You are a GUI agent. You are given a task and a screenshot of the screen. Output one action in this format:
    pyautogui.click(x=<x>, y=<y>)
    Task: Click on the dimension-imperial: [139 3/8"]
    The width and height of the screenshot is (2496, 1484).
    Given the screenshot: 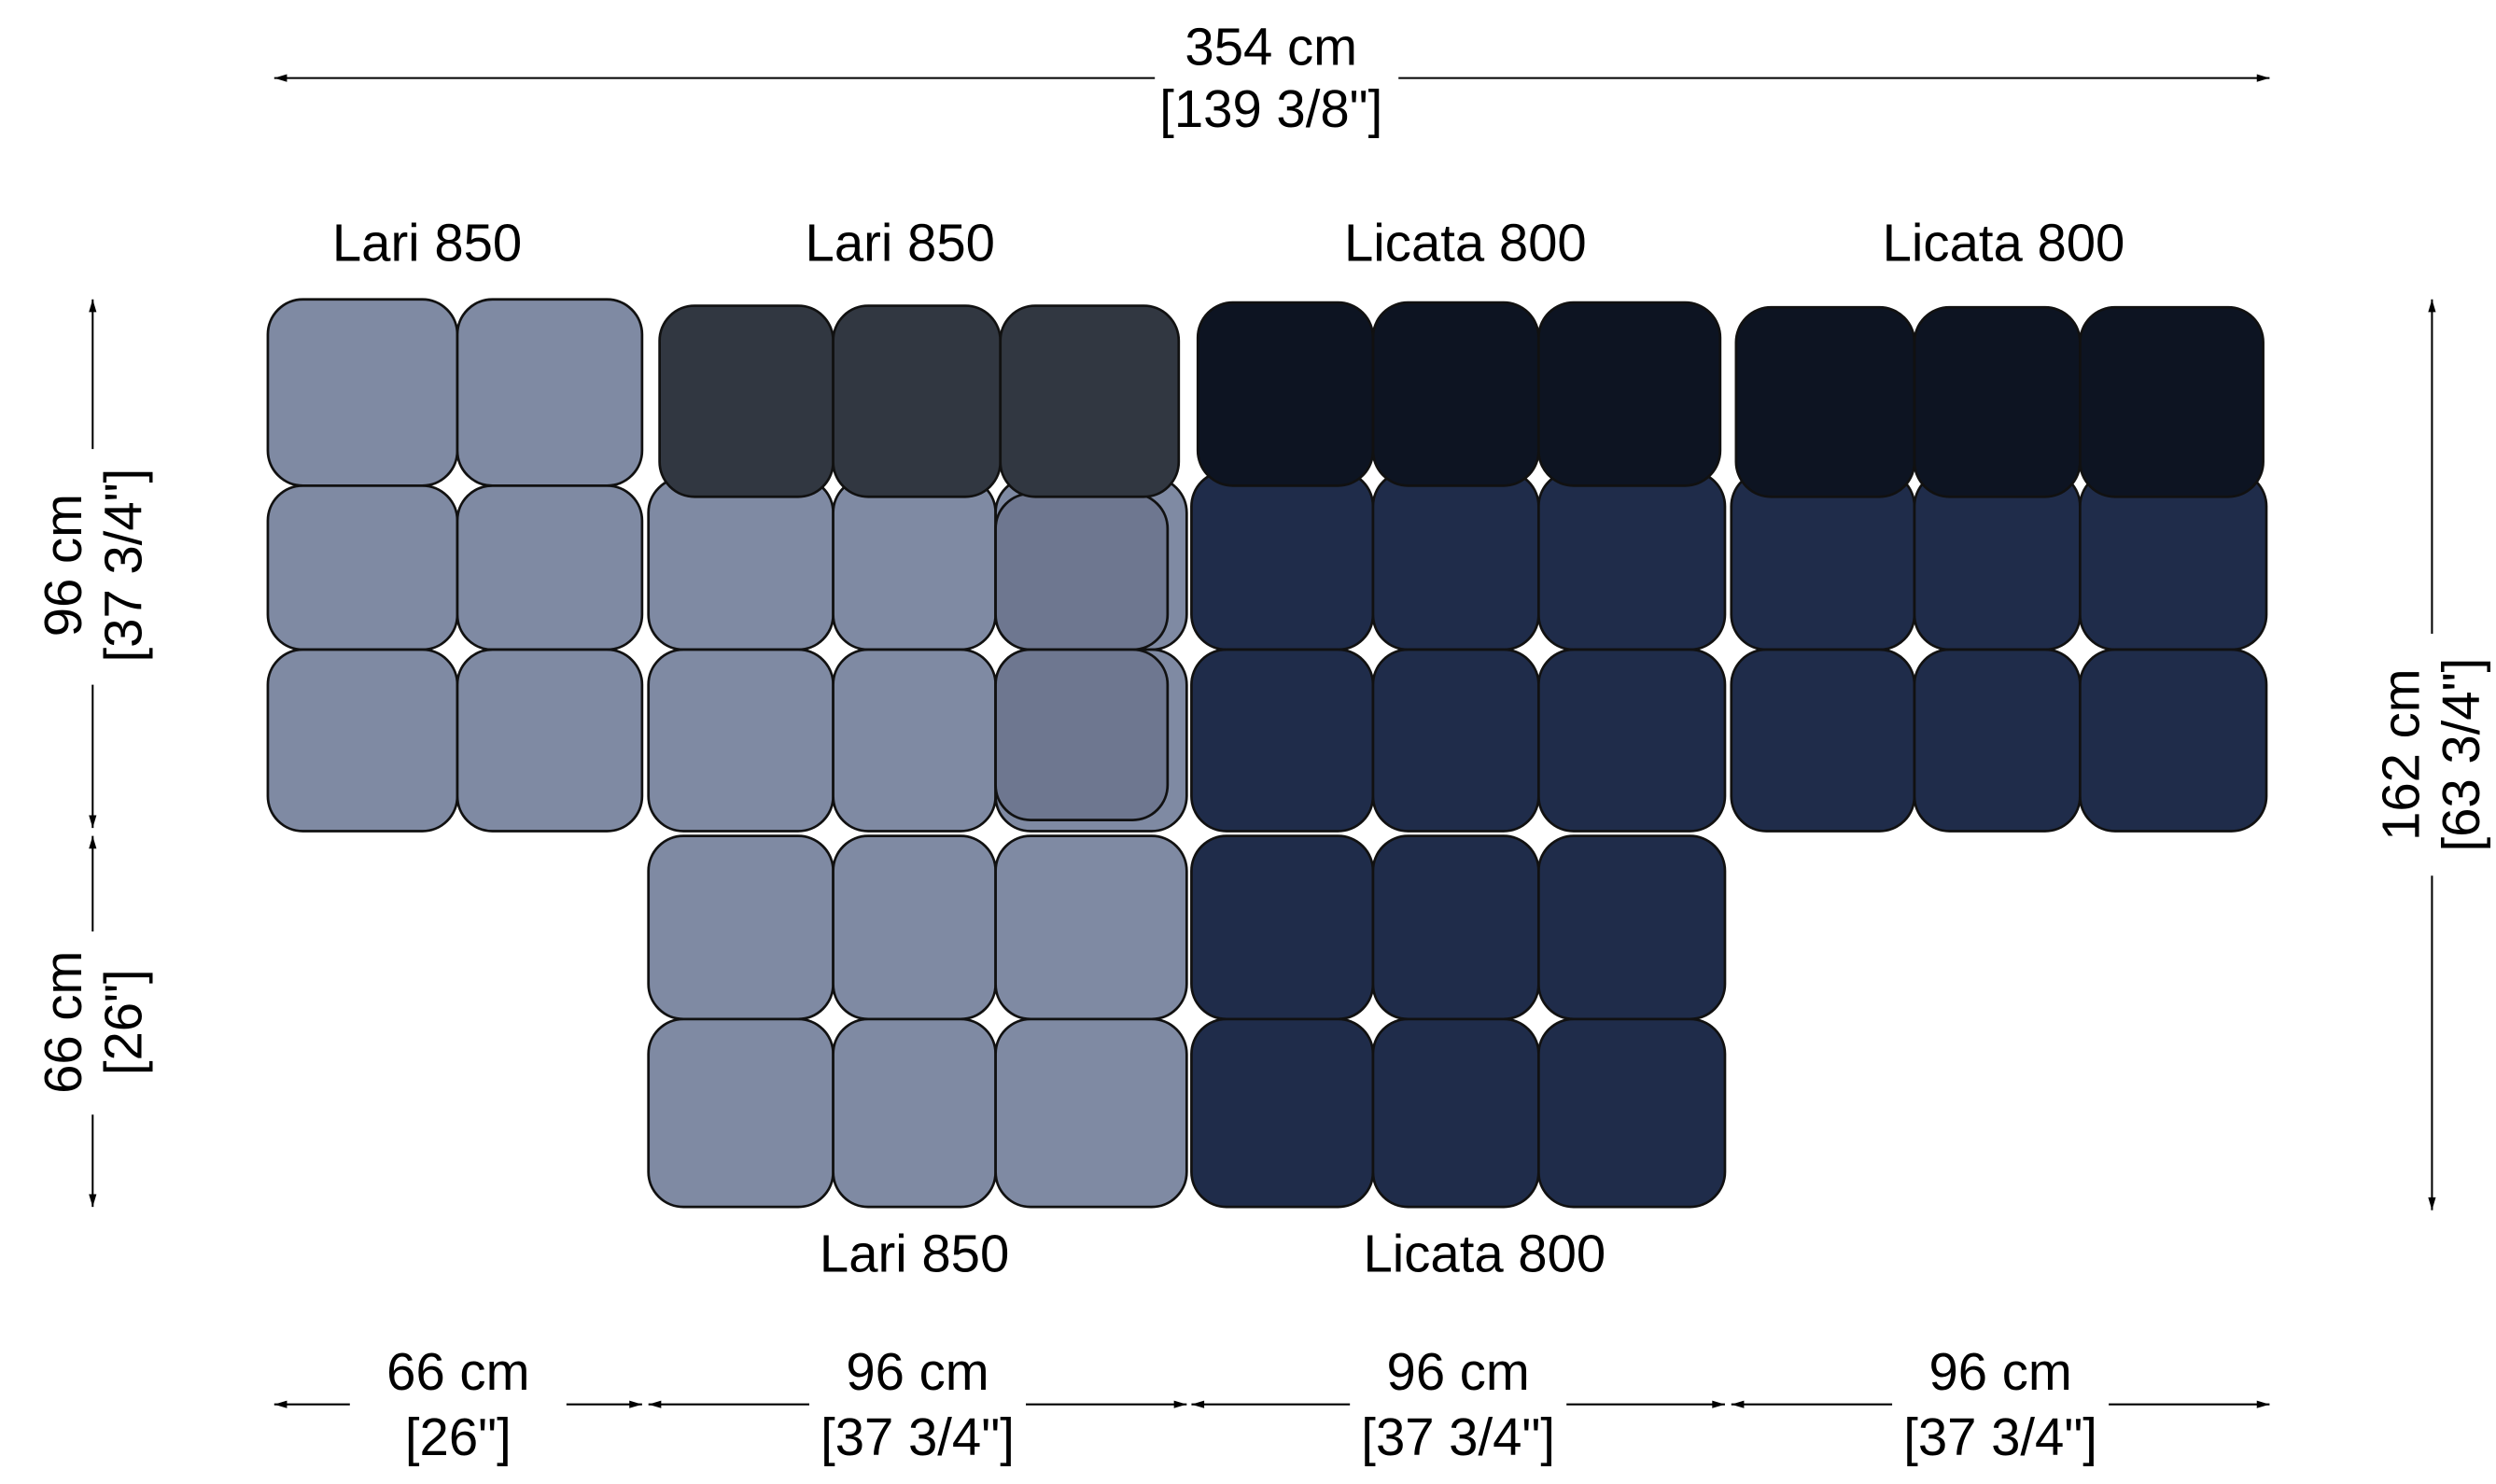 What is the action you would take?
    pyautogui.click(x=1271, y=108)
    